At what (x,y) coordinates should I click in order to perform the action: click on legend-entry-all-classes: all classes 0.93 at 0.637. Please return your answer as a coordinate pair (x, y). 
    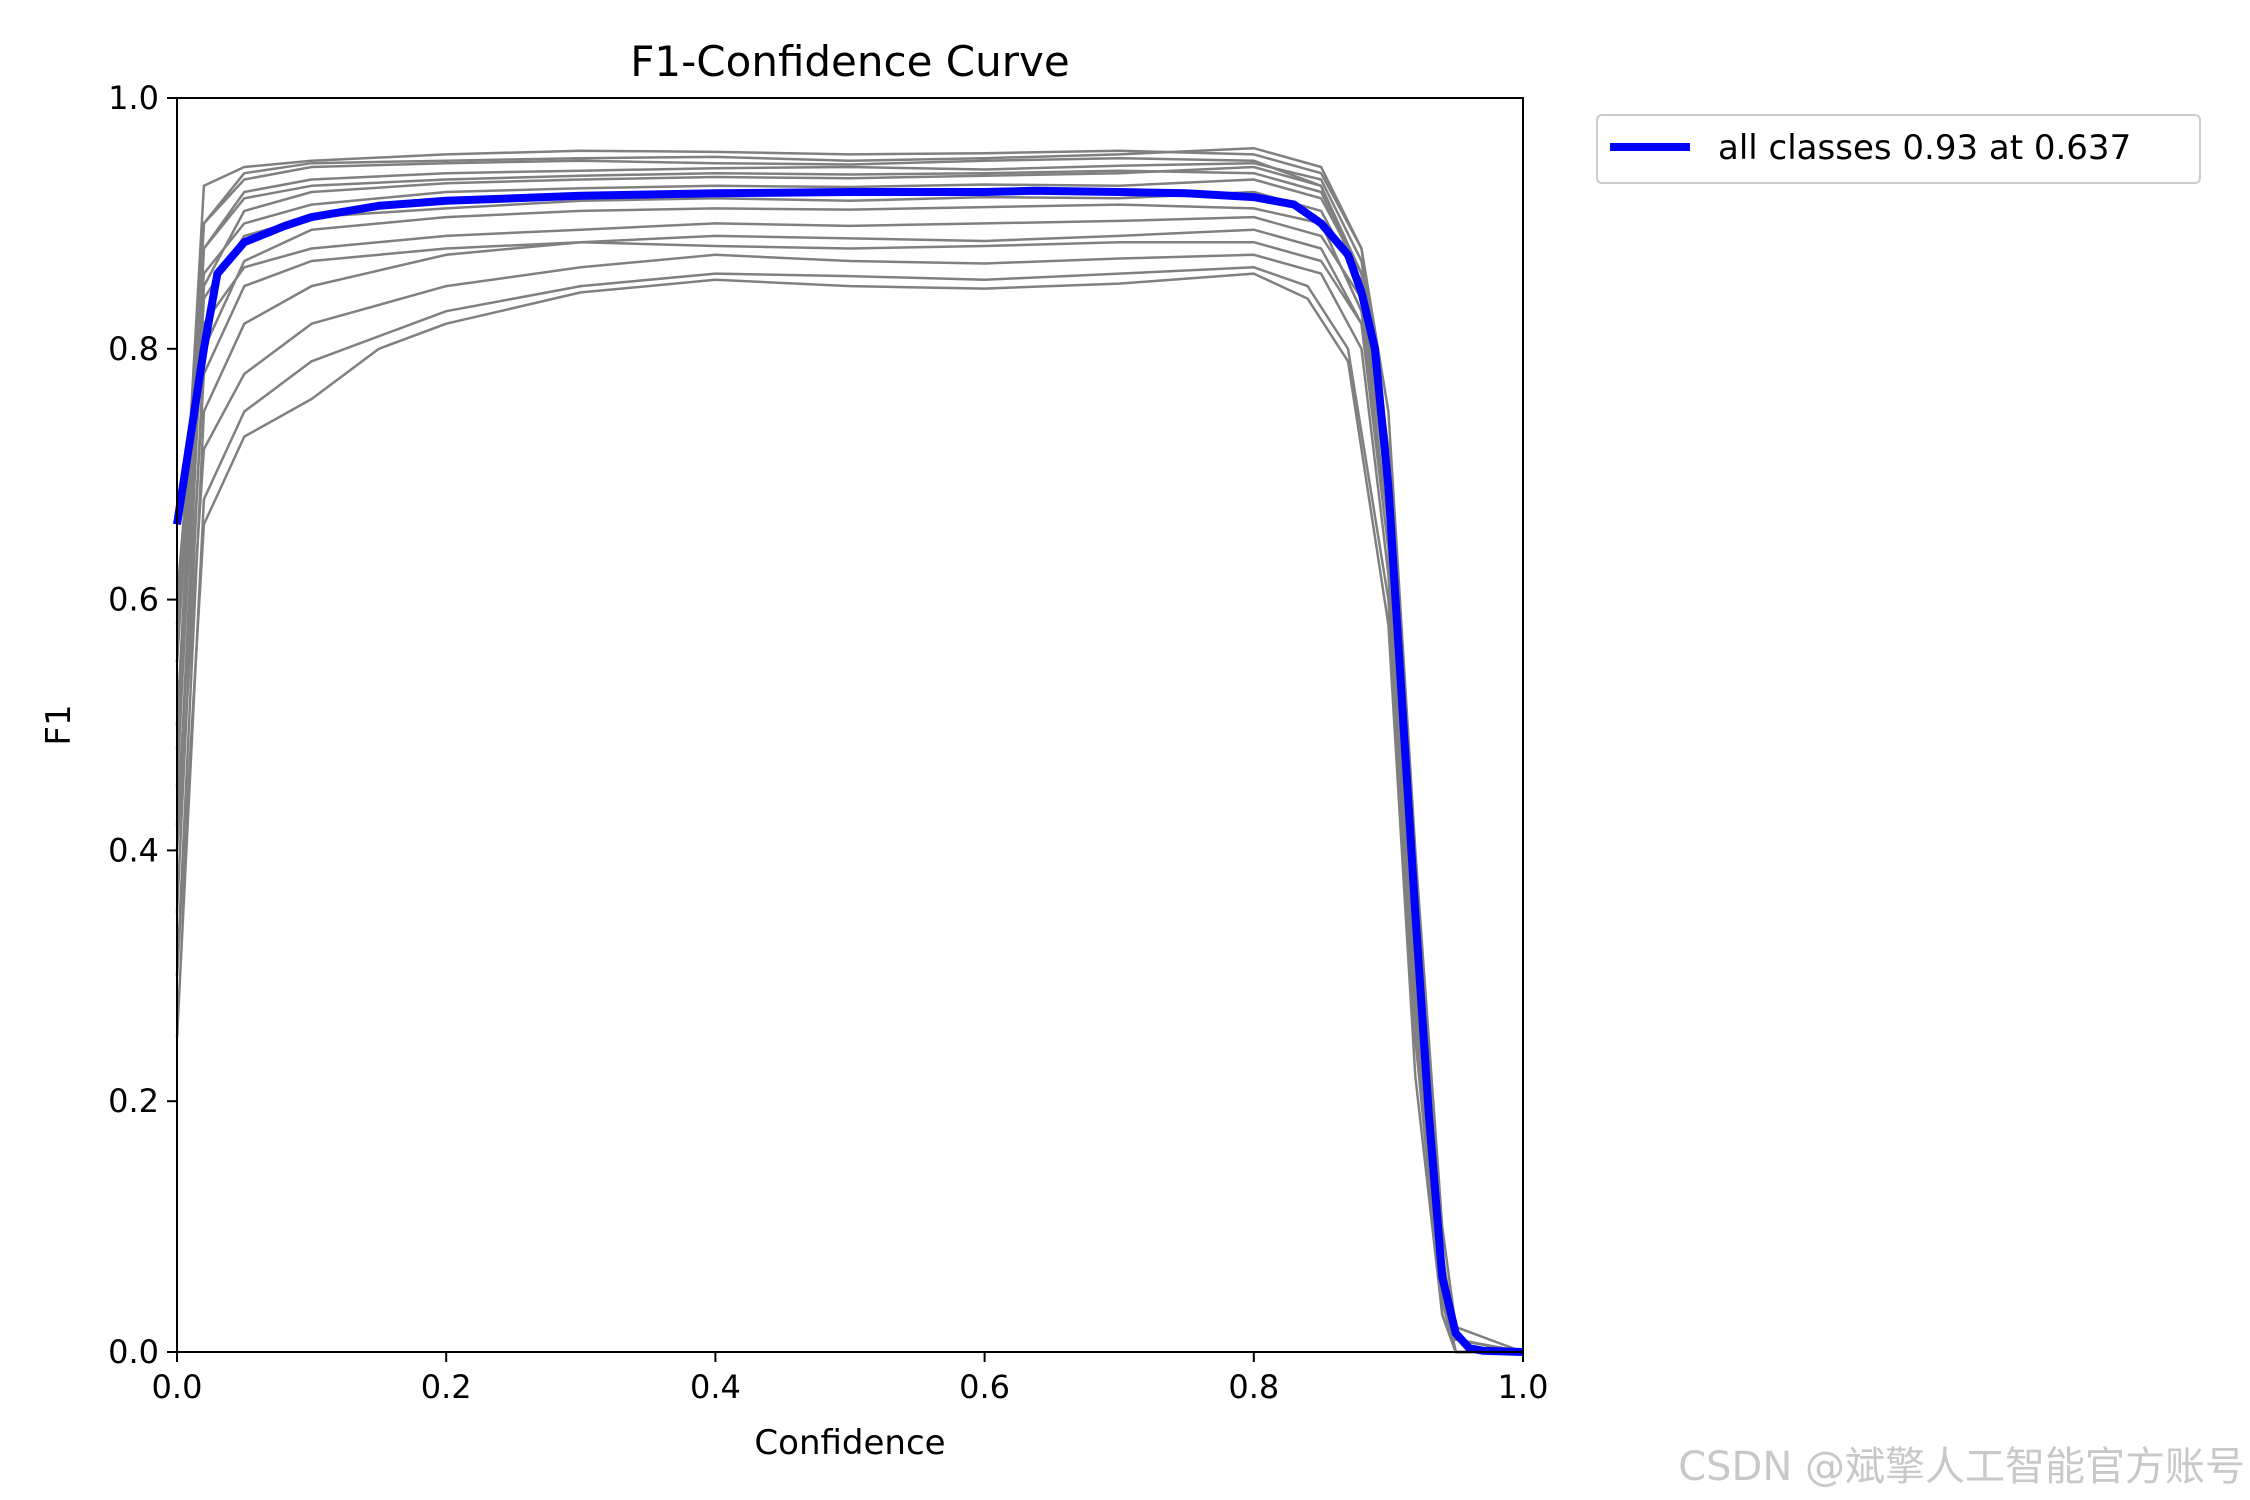
    Looking at the image, I should click on (1924, 148).